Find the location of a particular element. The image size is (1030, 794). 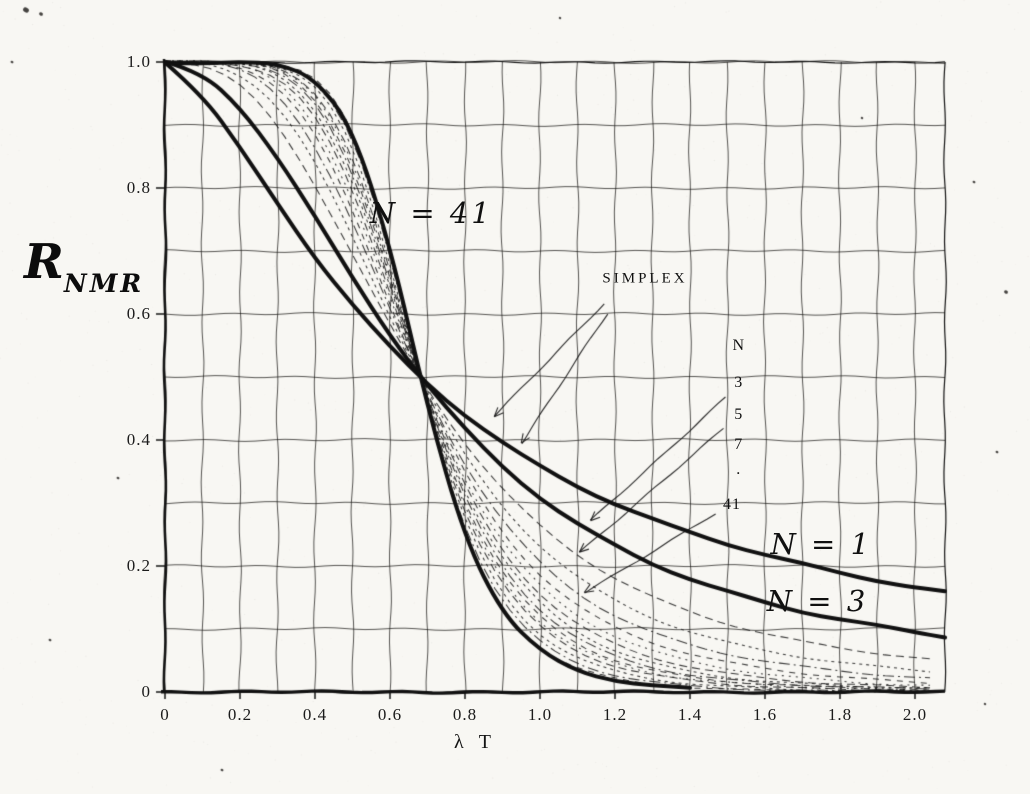

x-tick-label: 1.6 is located at coordinates (765, 714).